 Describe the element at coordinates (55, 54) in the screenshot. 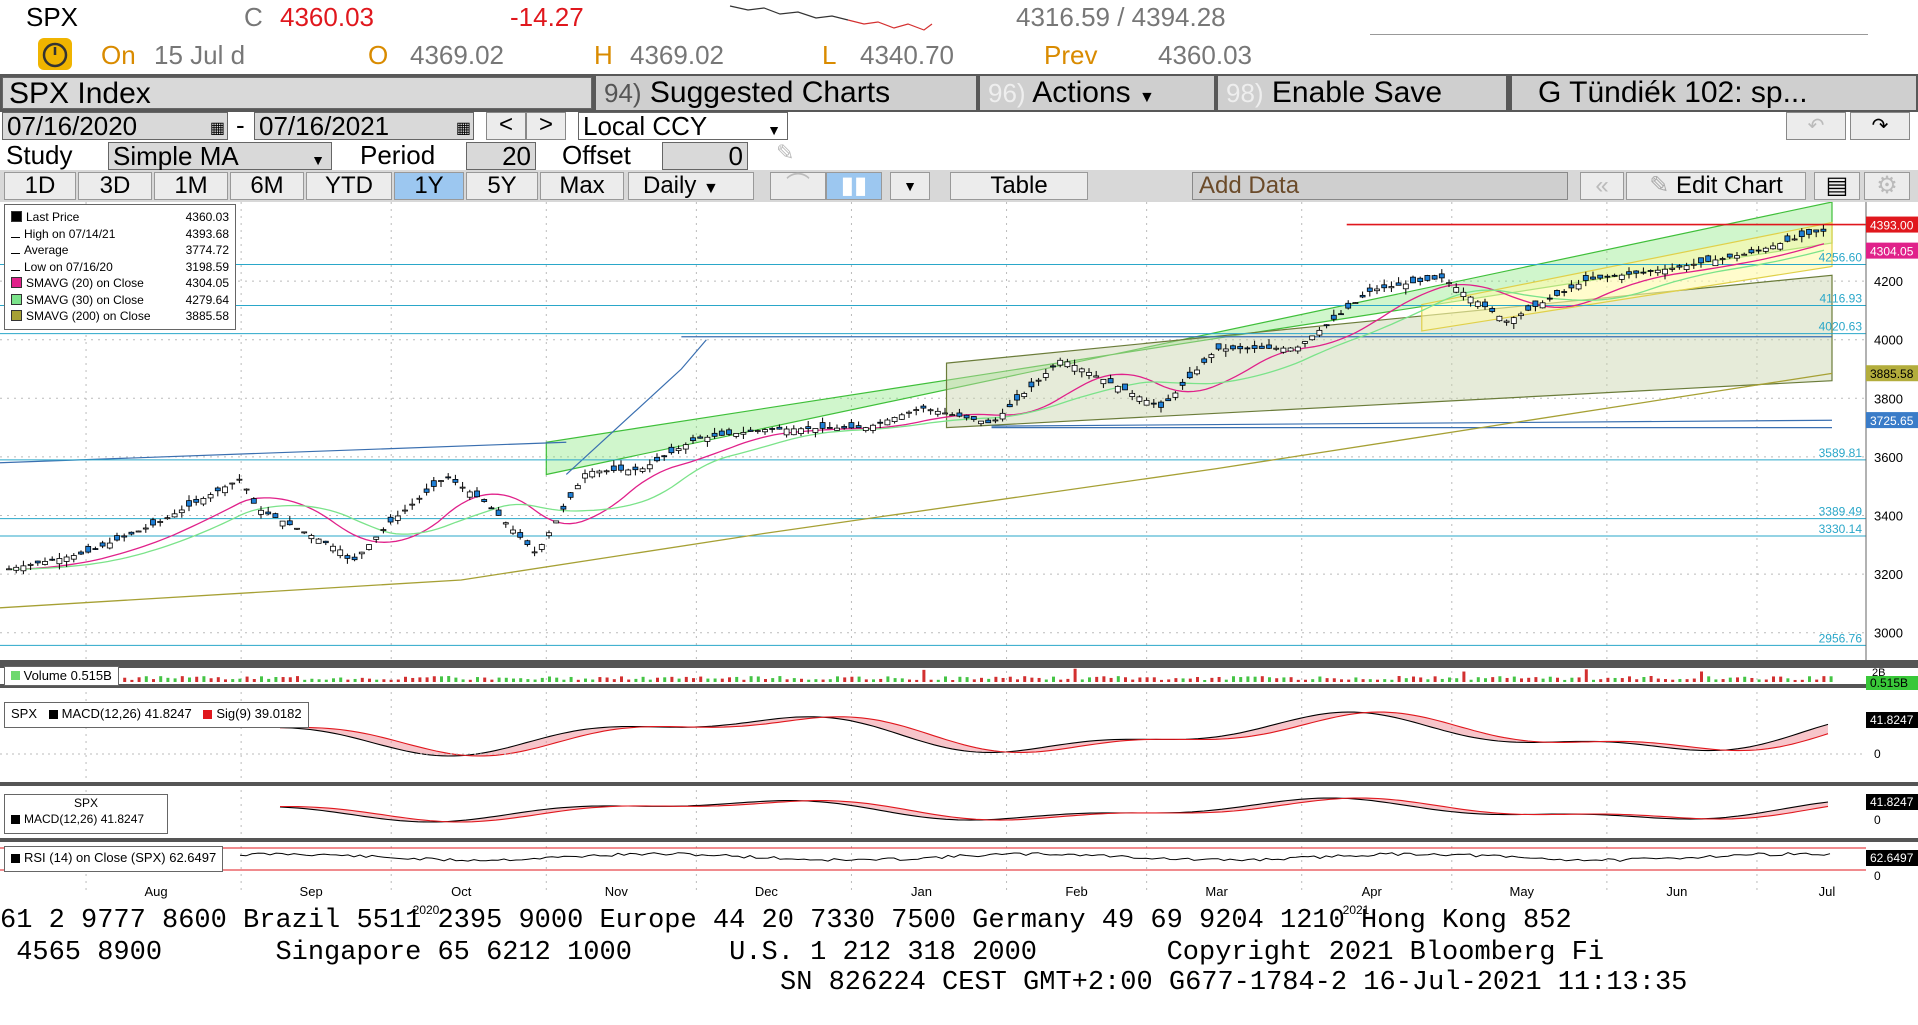

I see `gauge-icon` at that location.